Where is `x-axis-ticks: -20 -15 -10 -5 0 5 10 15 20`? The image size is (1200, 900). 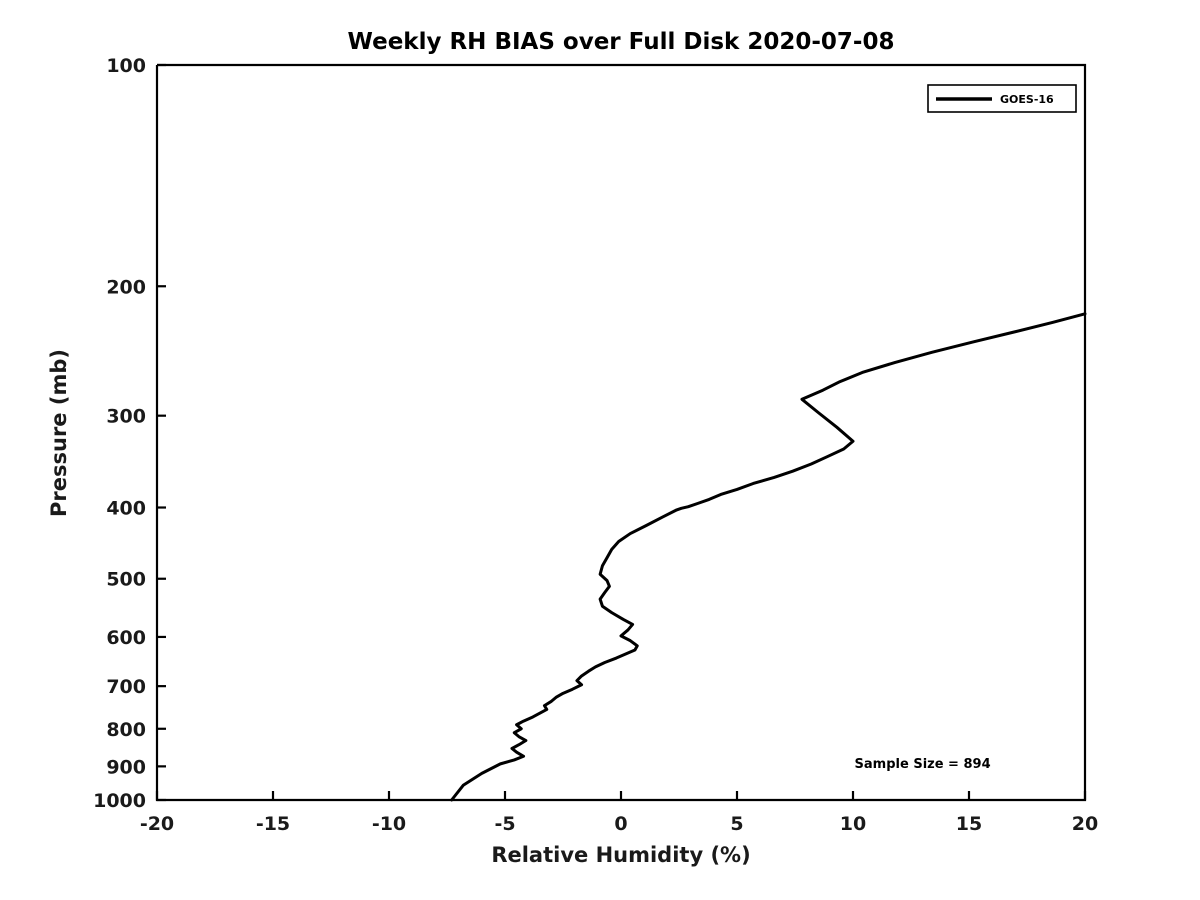
x-axis-ticks: -20 -15 -10 -5 0 5 10 15 20 is located at coordinates (619, 813).